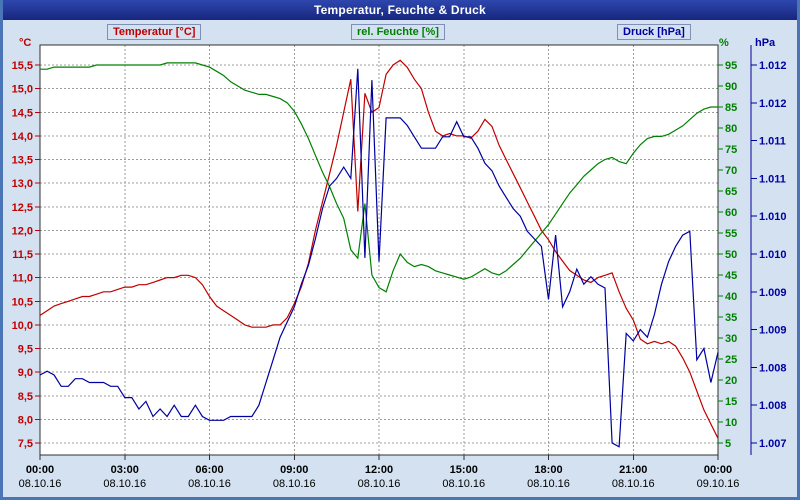 This screenshot has height=500, width=800. I want to click on humidity-tick-label: 65, so click(731, 192).